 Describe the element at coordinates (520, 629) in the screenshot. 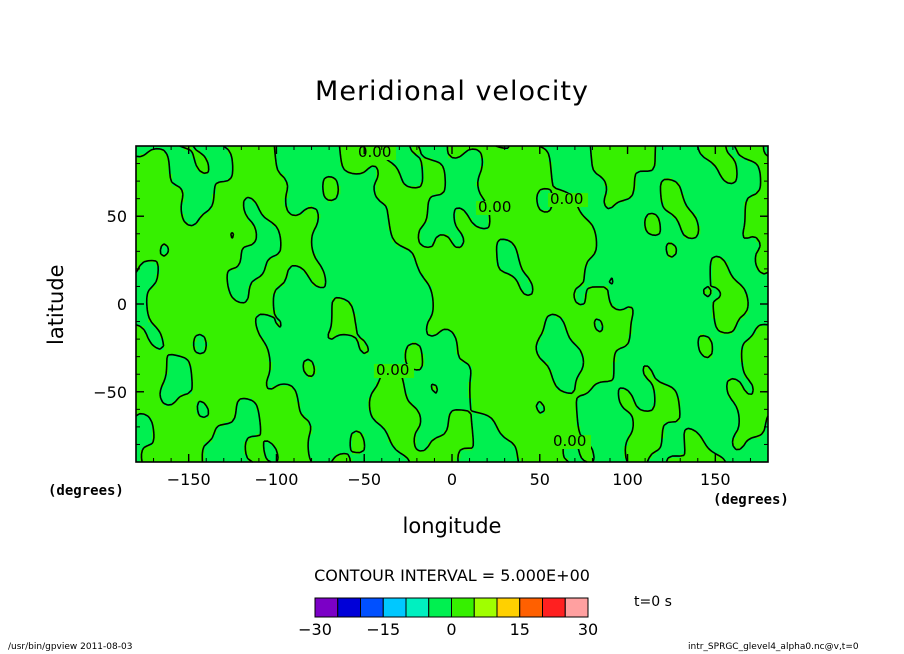

I see `colorbar-tick-label: 15` at that location.